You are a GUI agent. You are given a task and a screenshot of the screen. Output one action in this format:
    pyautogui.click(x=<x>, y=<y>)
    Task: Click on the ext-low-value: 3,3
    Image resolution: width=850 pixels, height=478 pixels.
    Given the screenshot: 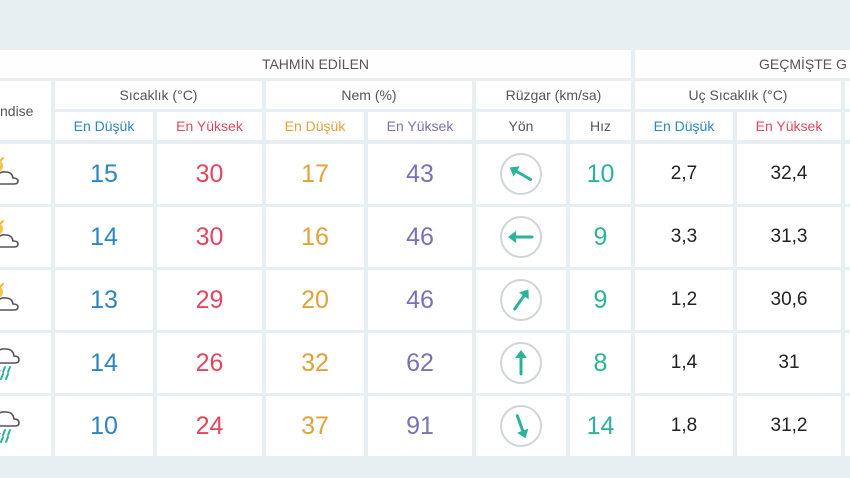 What is the action you would take?
    pyautogui.click(x=684, y=236)
    